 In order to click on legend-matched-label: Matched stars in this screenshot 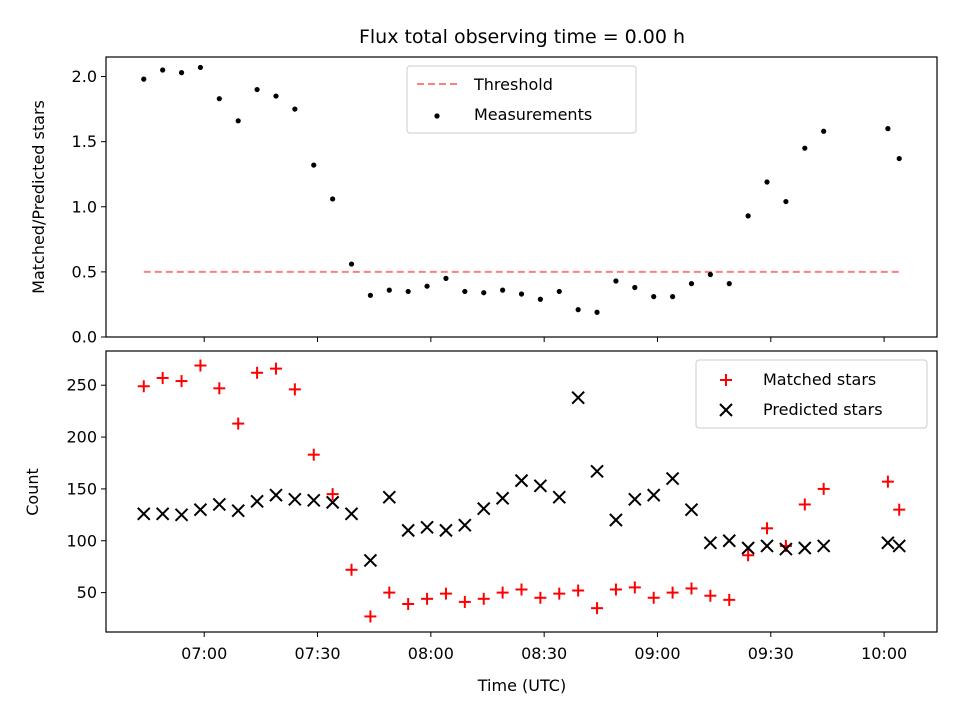, I will do `click(819, 379)`.